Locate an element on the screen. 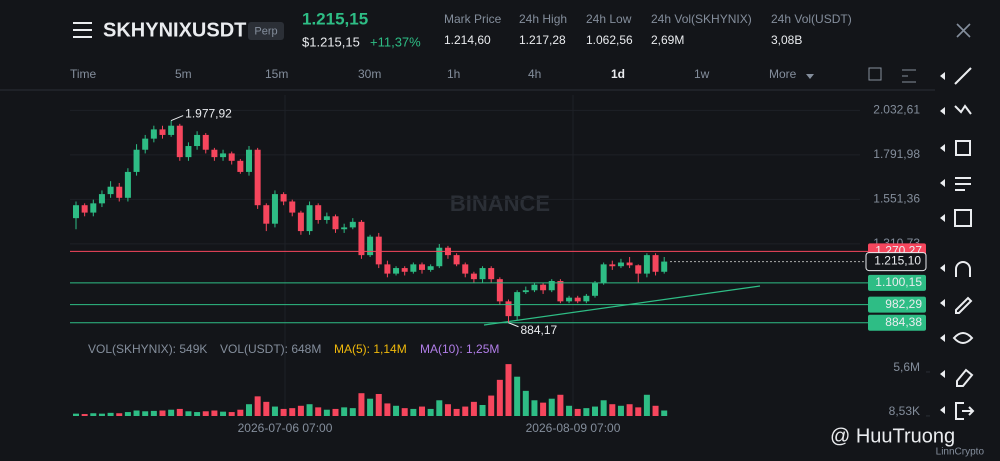 The height and width of the screenshot is (461, 1000). magnet-tool is located at coordinates (963, 269).